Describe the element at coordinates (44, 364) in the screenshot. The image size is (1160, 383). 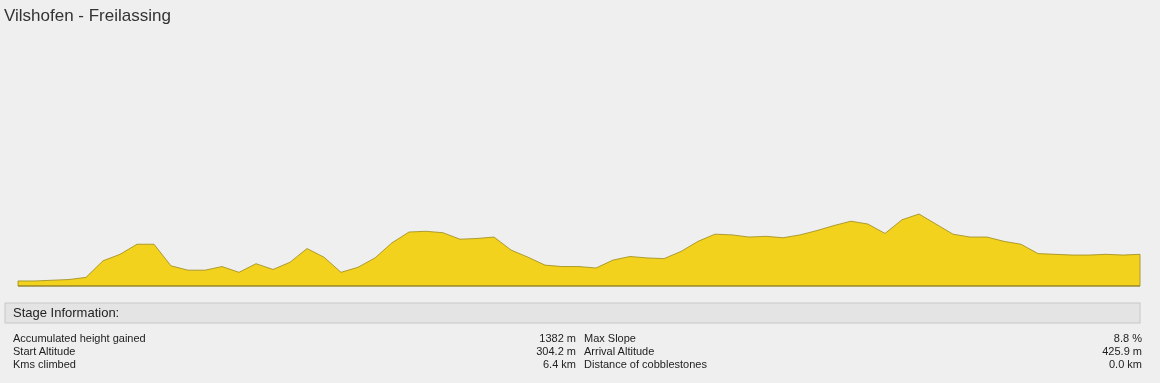
I see `text: Kms climbed` at that location.